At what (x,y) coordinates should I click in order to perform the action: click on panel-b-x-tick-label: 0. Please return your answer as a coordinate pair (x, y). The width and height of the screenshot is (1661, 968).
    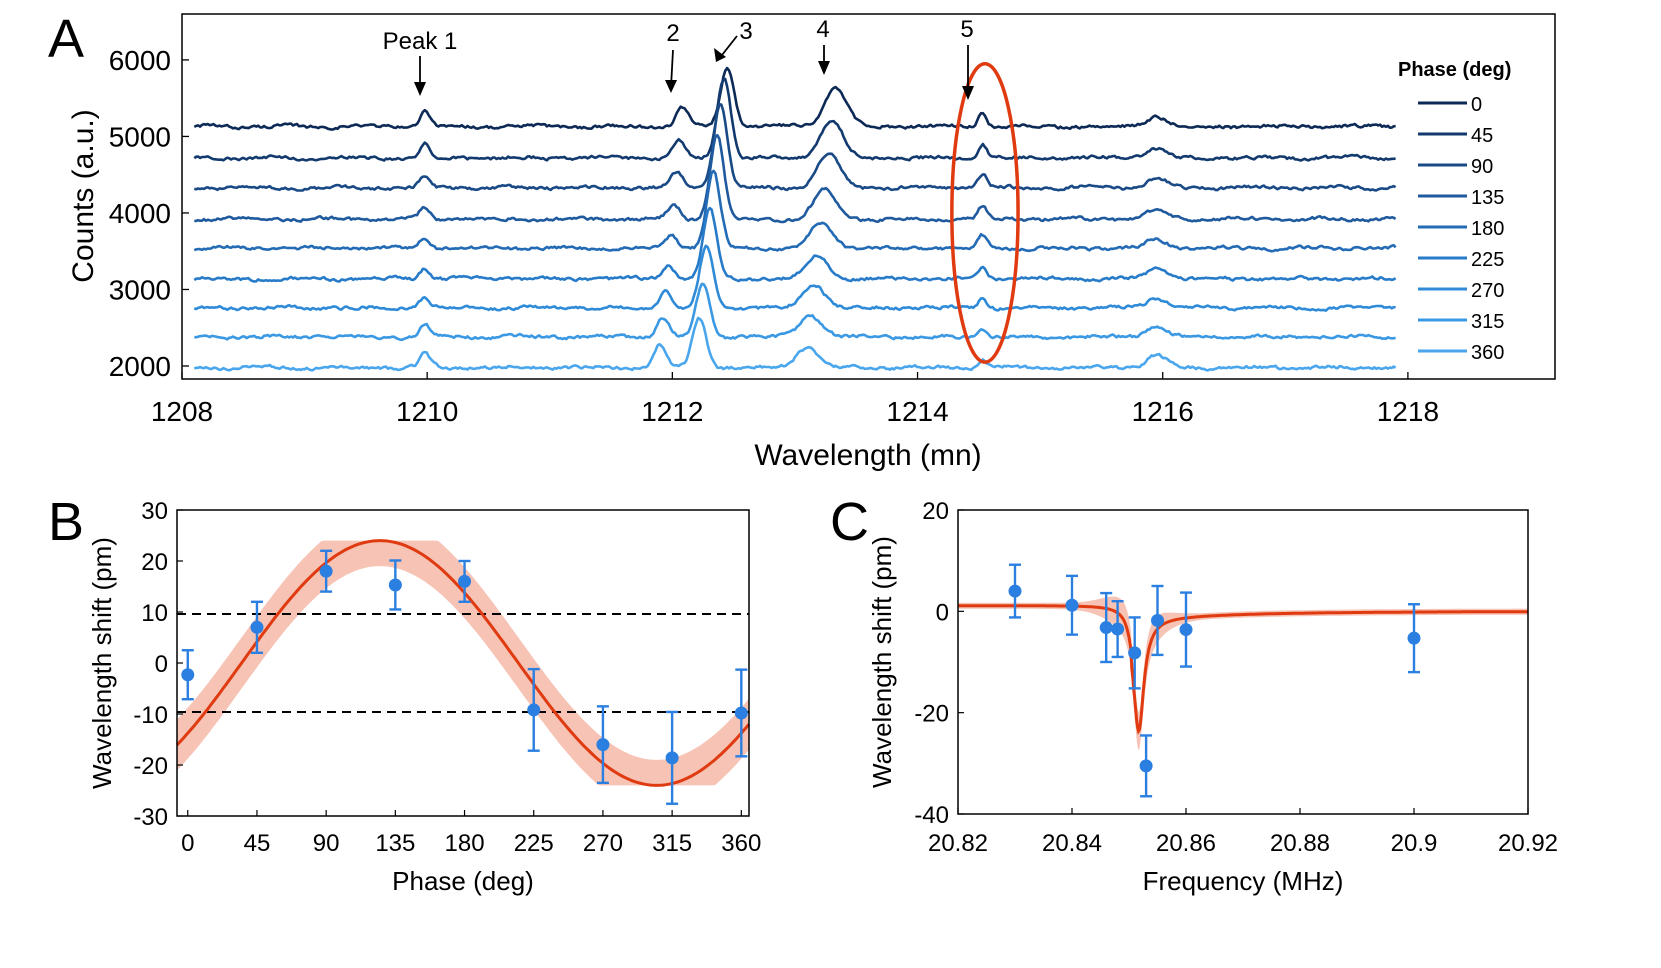
    Looking at the image, I should click on (187, 843).